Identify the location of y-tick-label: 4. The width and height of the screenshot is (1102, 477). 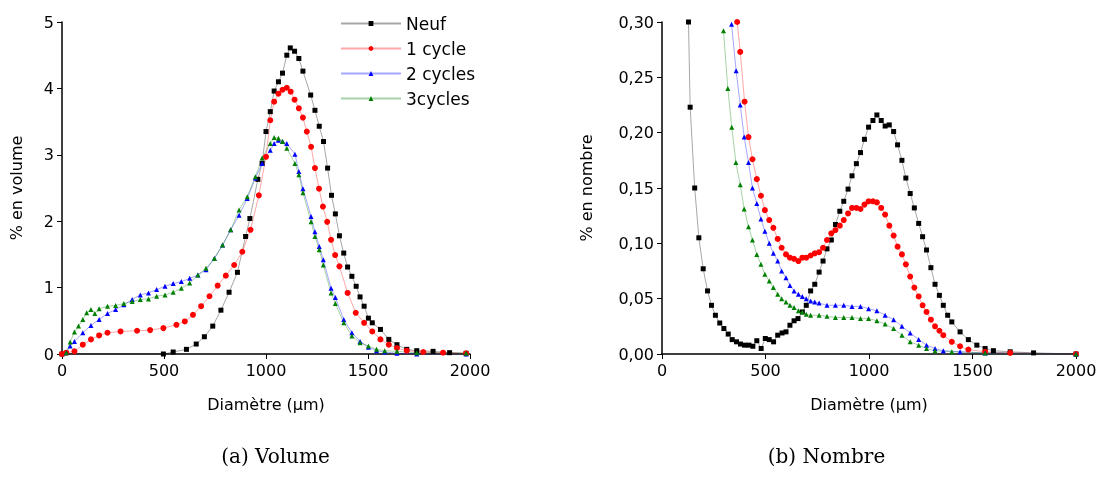
(48, 88).